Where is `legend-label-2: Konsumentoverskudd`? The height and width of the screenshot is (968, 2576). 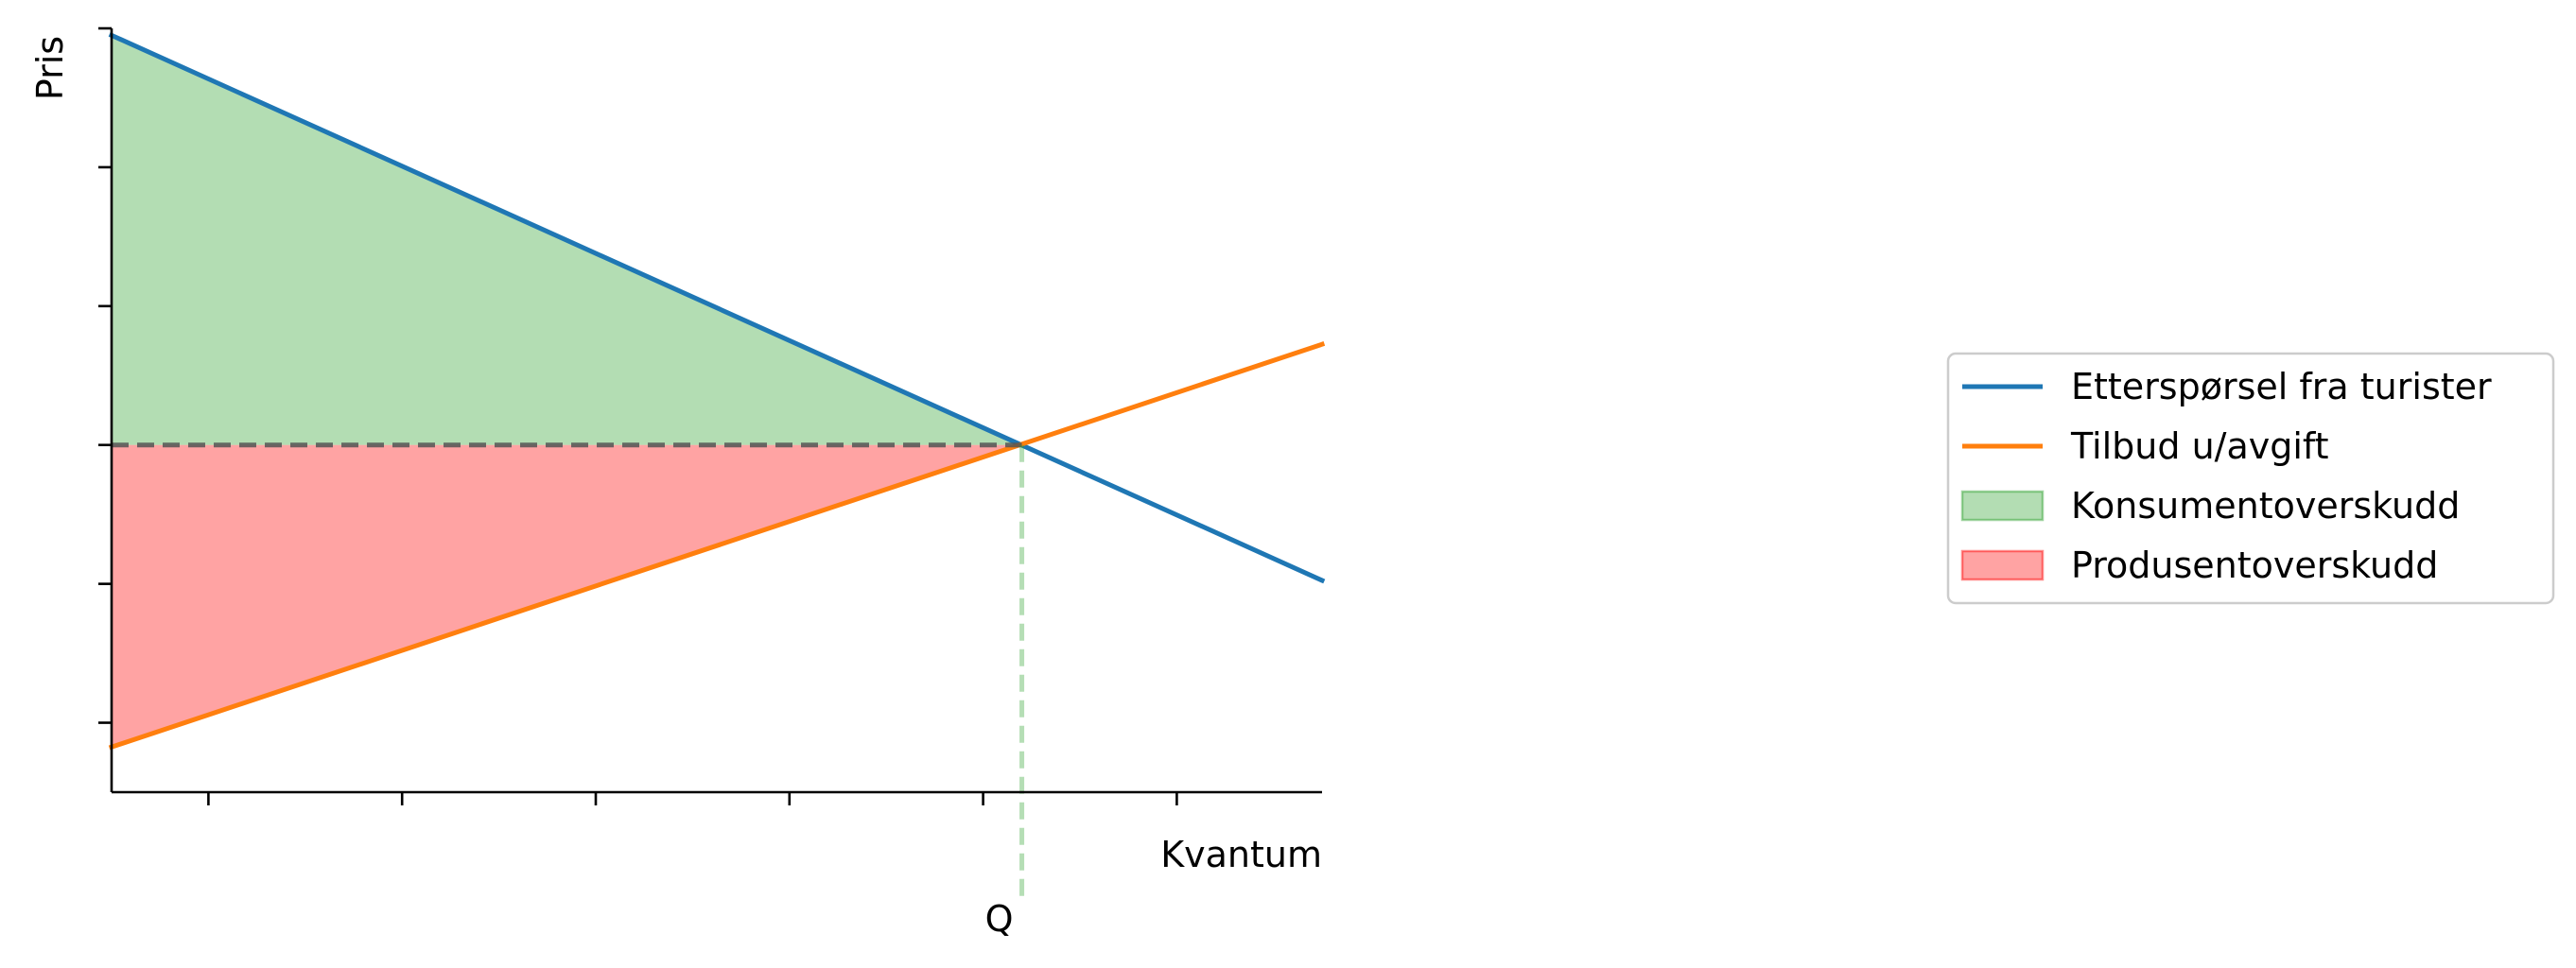 legend-label-2: Konsumentoverskudd is located at coordinates (2265, 506).